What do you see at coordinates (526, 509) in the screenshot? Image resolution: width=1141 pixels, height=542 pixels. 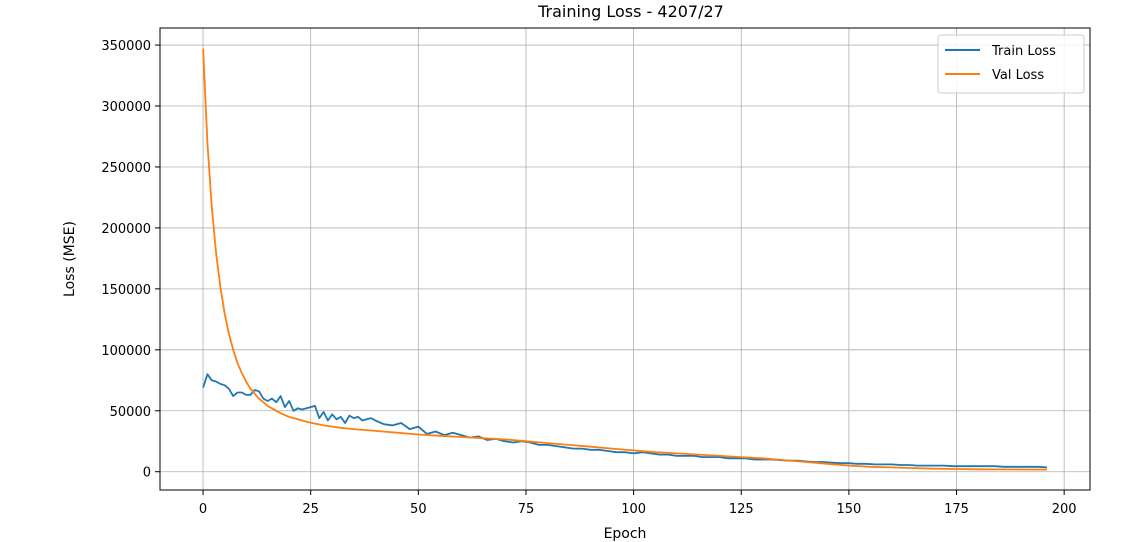 I see `x-tick-label: 75` at bounding box center [526, 509].